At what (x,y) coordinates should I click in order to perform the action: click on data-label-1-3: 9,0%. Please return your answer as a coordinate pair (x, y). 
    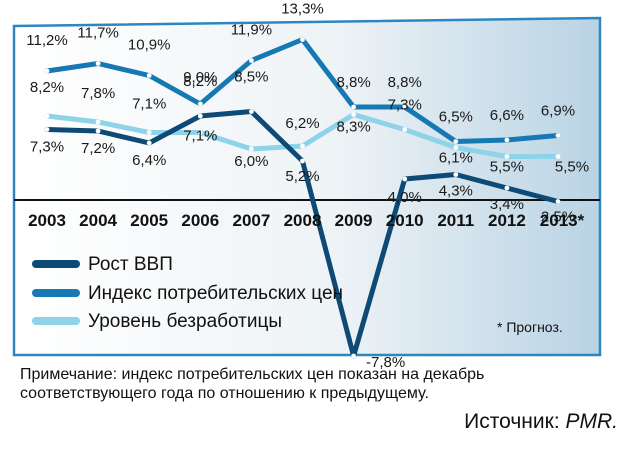
    Looking at the image, I should click on (200, 77).